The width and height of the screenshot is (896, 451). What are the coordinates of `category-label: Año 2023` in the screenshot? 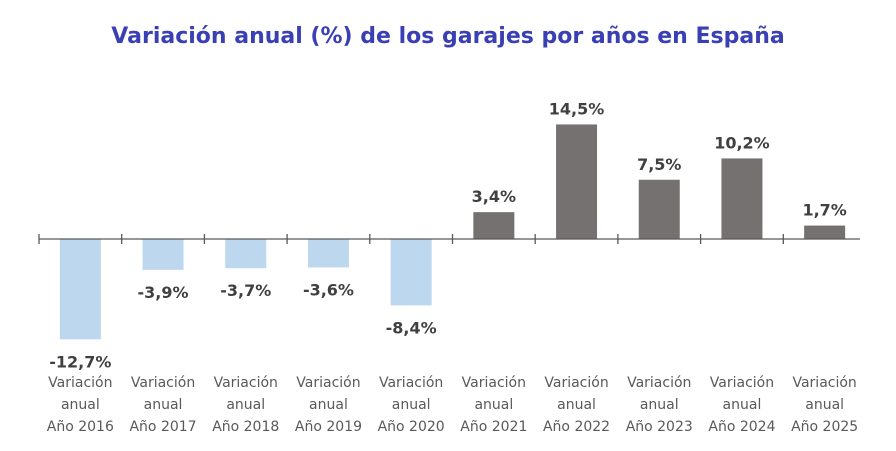 It's located at (659, 427).